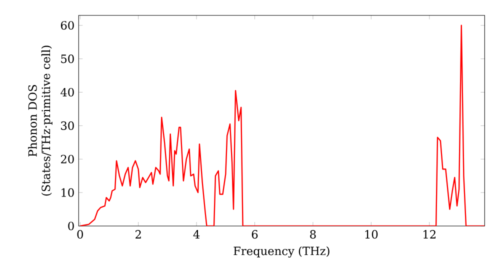 The width and height of the screenshot is (500, 280). I want to click on x-tick-label: 2, so click(138, 234).